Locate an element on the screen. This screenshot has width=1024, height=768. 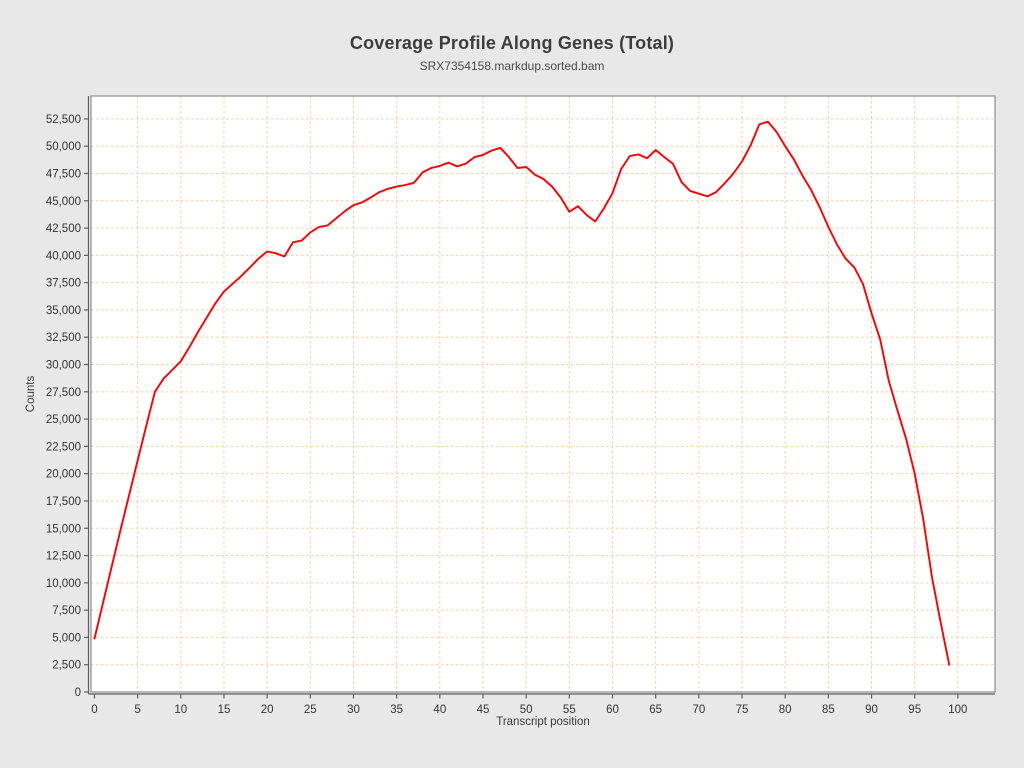
svg-text: 42,500 is located at coordinates (63, 229).